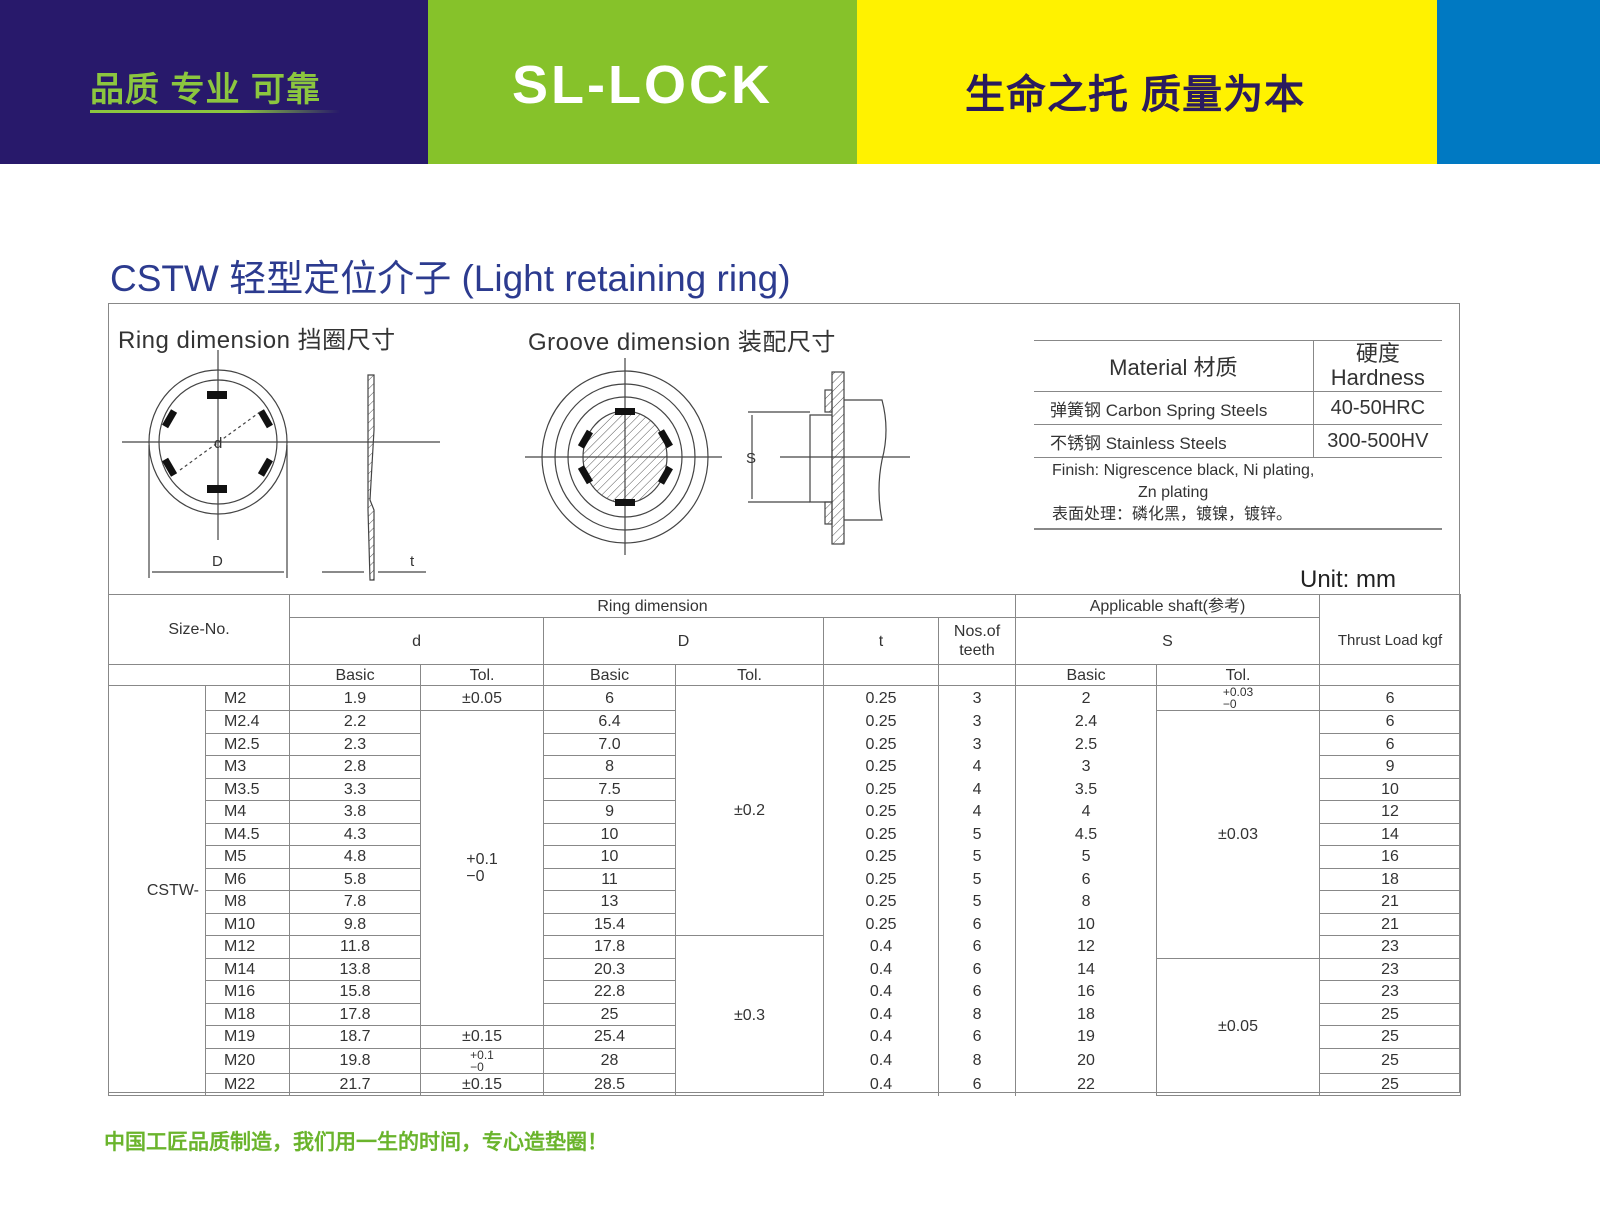  I want to click on material-hardness: 40-50HRC, so click(1377, 408).